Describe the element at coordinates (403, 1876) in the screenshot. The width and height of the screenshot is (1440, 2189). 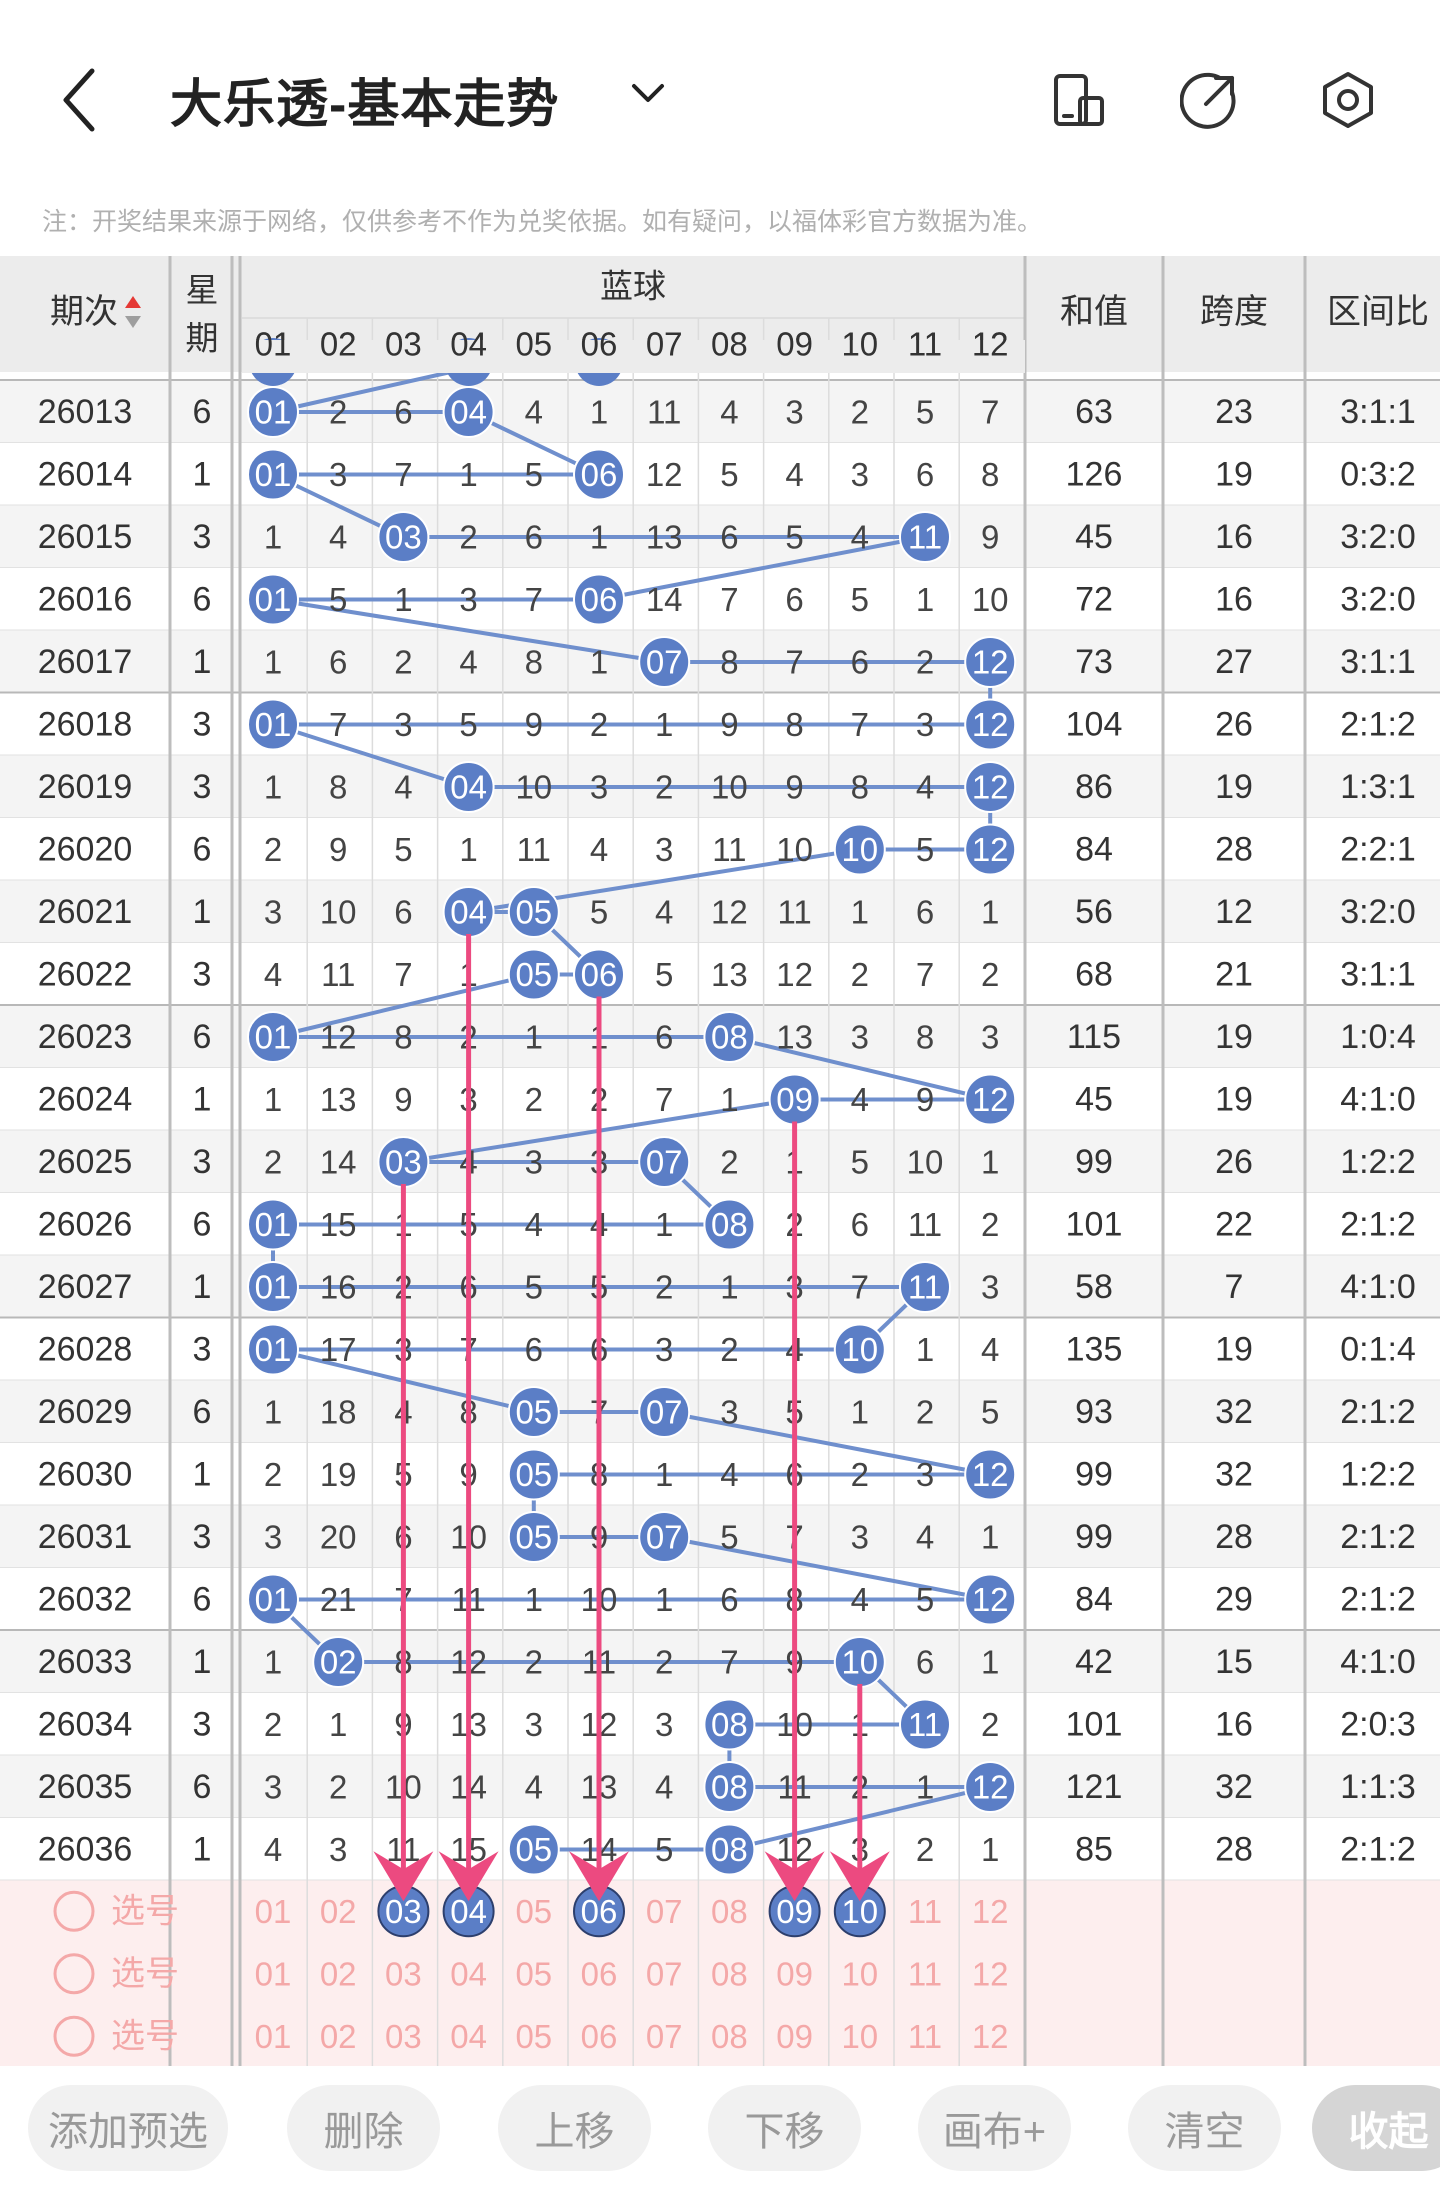
I see `arrow-head` at that location.